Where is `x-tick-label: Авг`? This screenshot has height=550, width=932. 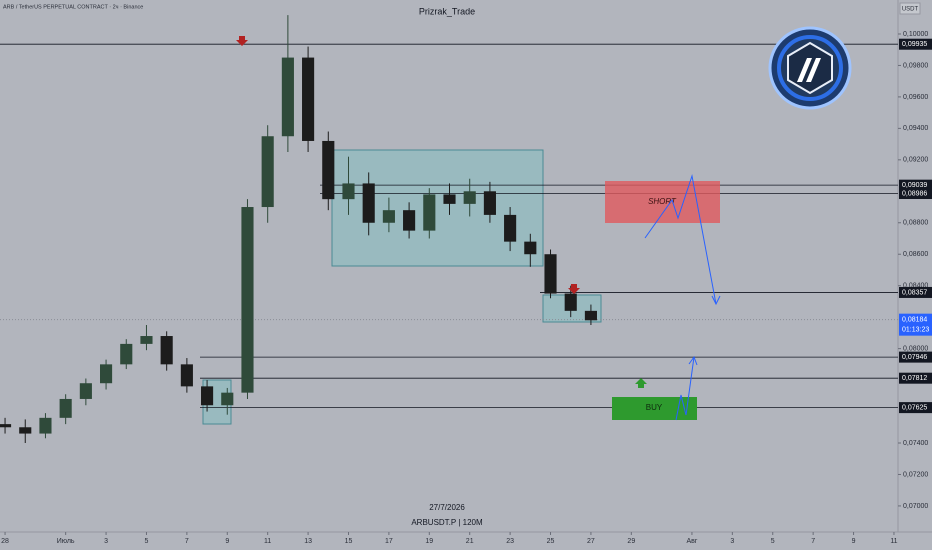 x-tick-label: Авг is located at coordinates (691, 541).